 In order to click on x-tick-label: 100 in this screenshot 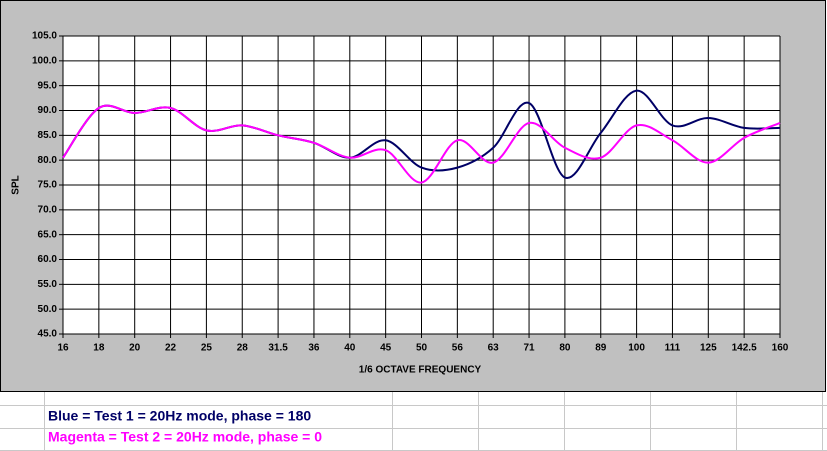, I will do `click(636, 348)`.